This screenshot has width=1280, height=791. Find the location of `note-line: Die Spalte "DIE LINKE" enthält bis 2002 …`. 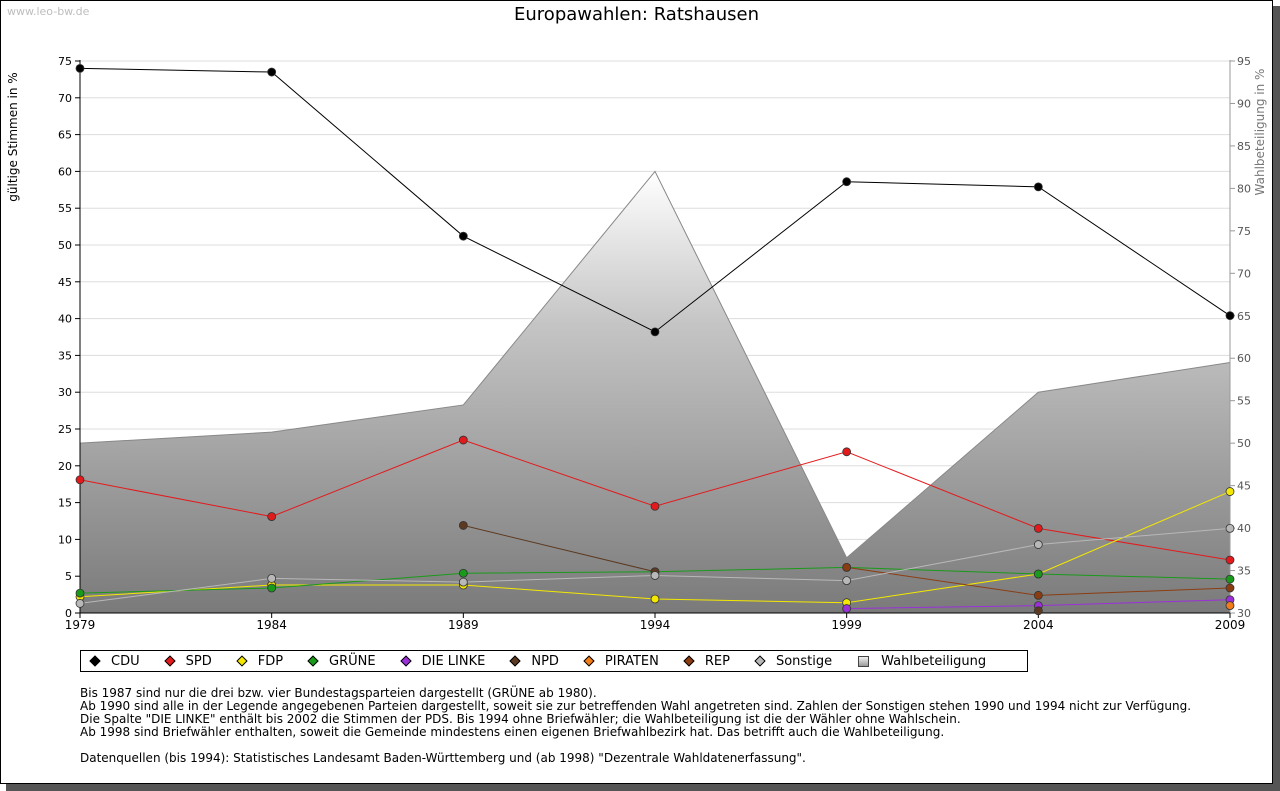

note-line: Die Spalte "DIE LINKE" enthält bis 2002 … is located at coordinates (520, 719).